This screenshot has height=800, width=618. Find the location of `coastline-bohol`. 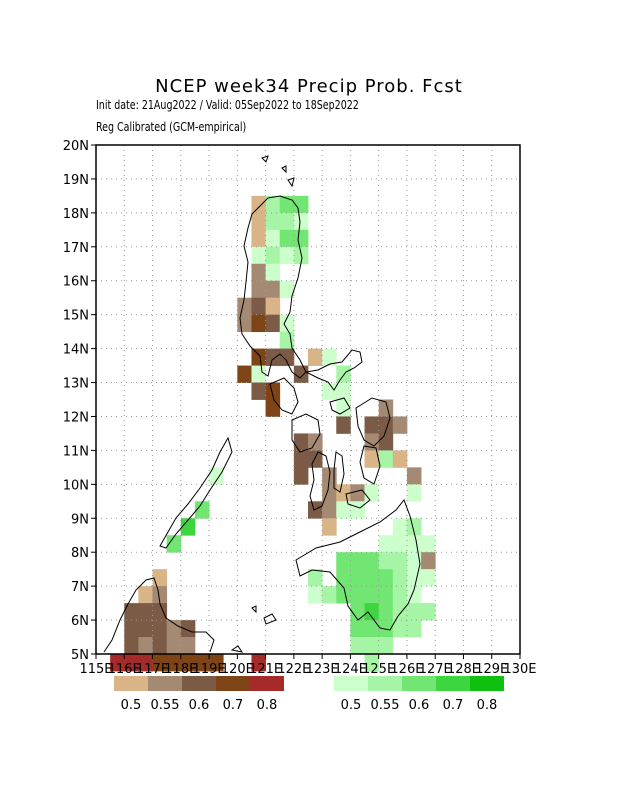

coastline-bohol is located at coordinates (358, 499).